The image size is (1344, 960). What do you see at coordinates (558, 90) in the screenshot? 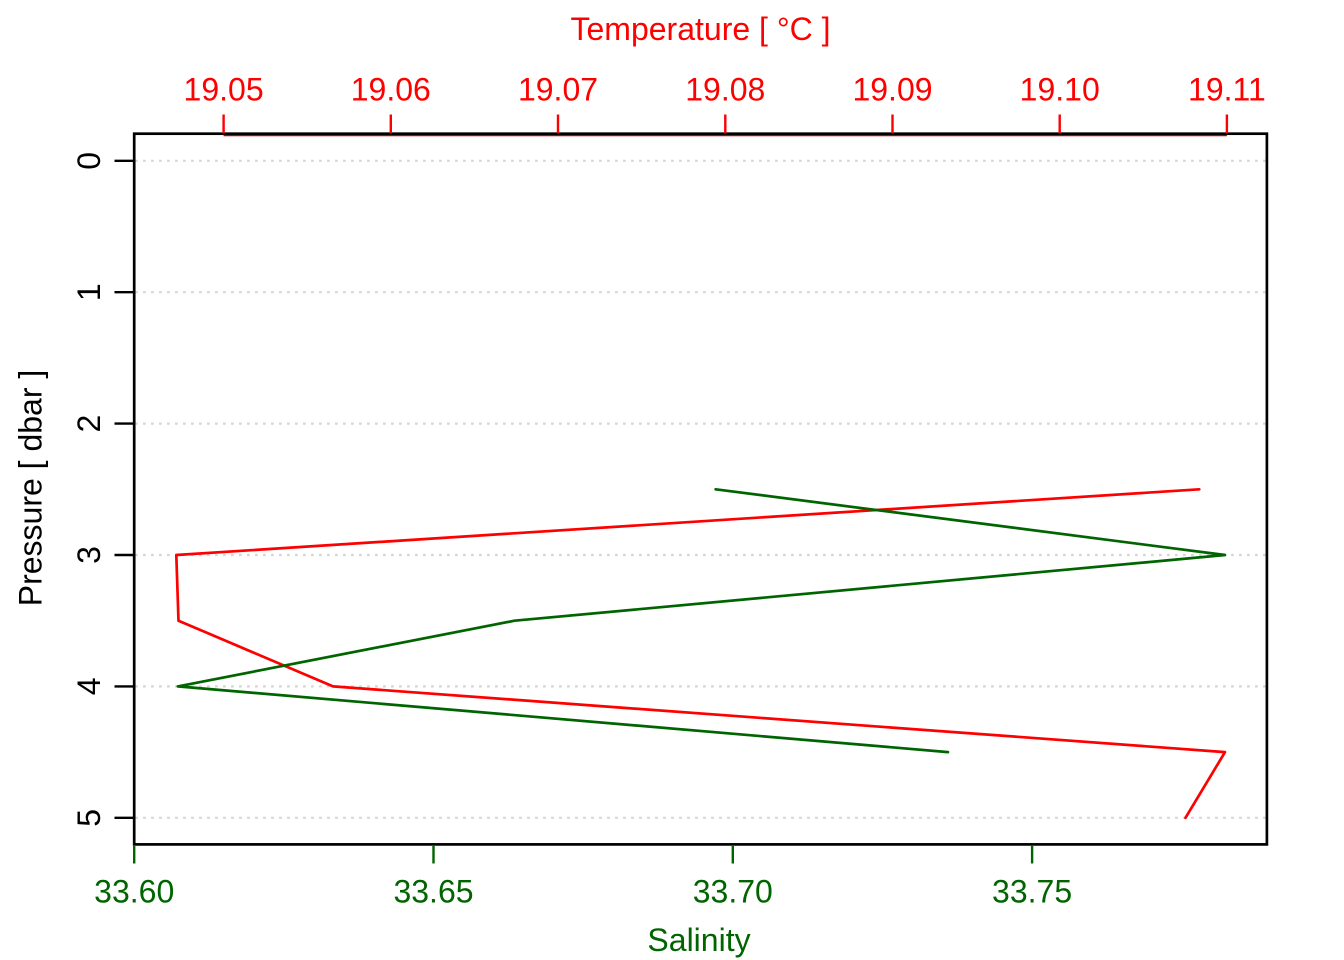
I see `svg-text: 19.07` at bounding box center [558, 90].